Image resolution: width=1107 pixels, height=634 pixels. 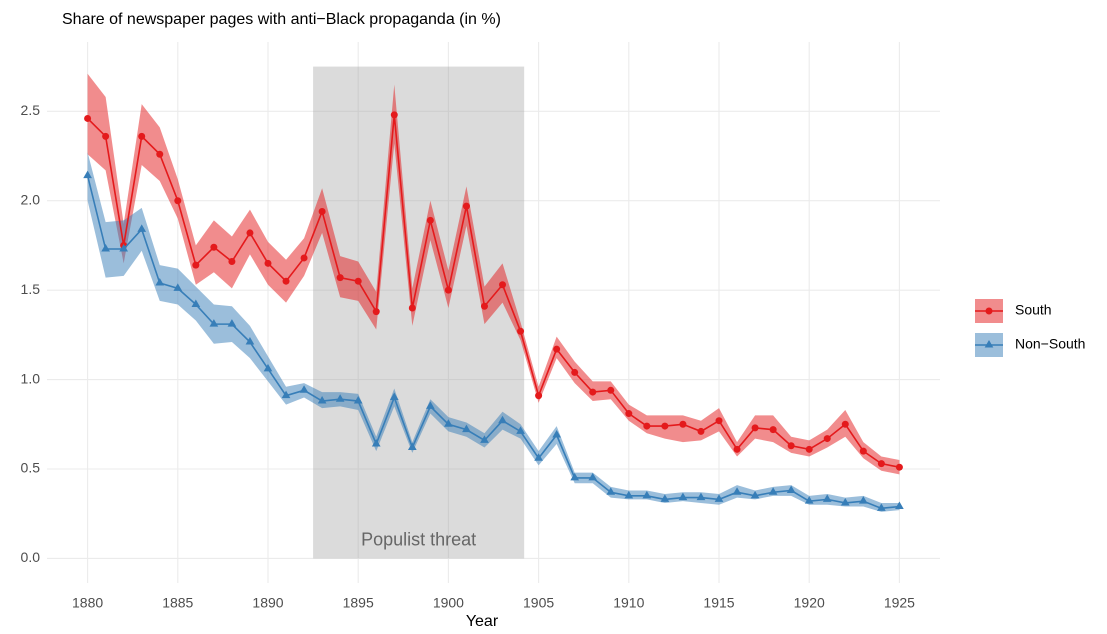 I want to click on legend-key, so click(x=989, y=311).